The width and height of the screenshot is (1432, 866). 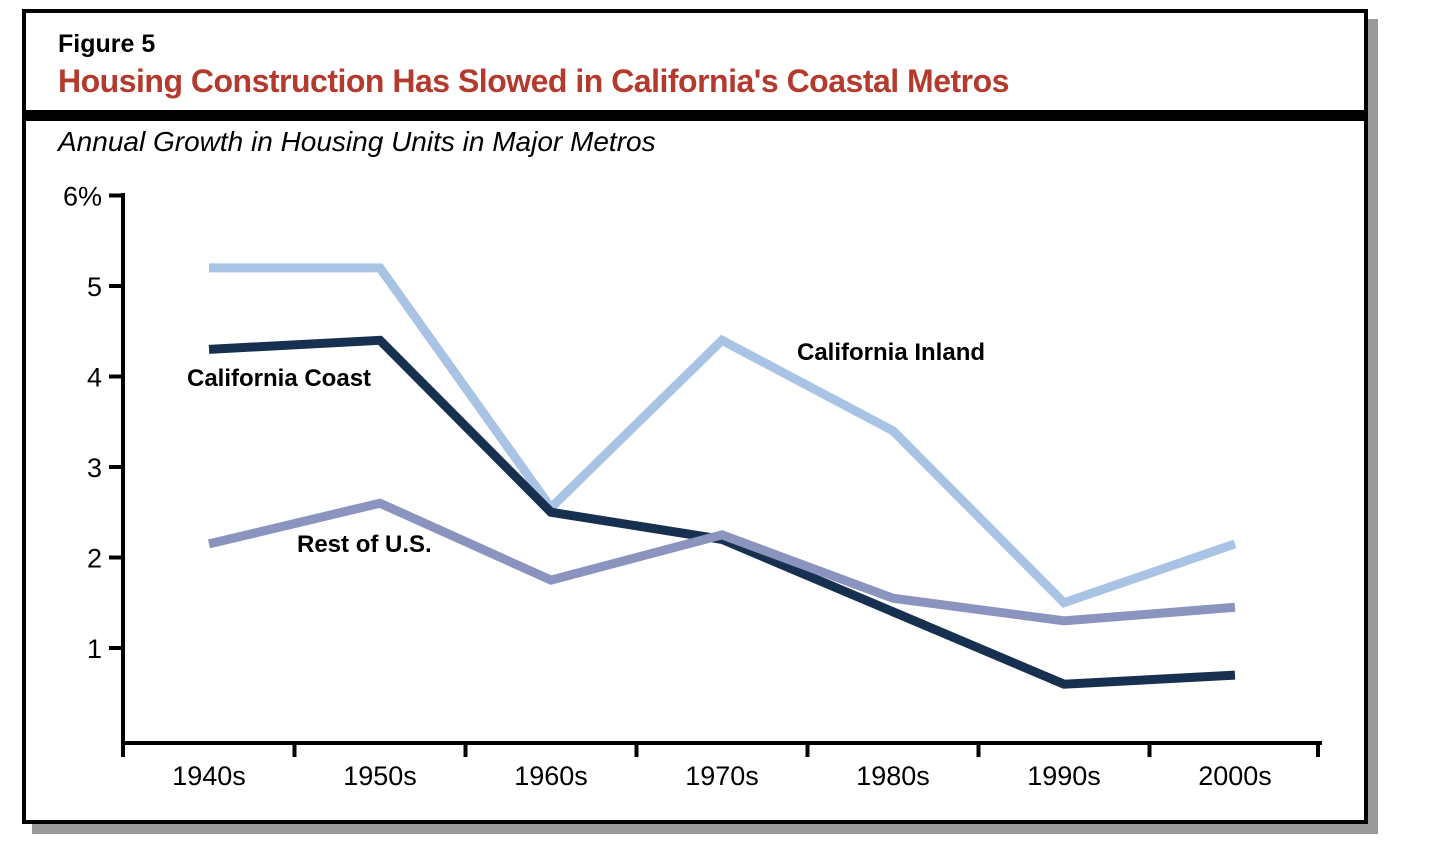 What do you see at coordinates (107, 44) in the screenshot?
I see `figure-number: Figure 5` at bounding box center [107, 44].